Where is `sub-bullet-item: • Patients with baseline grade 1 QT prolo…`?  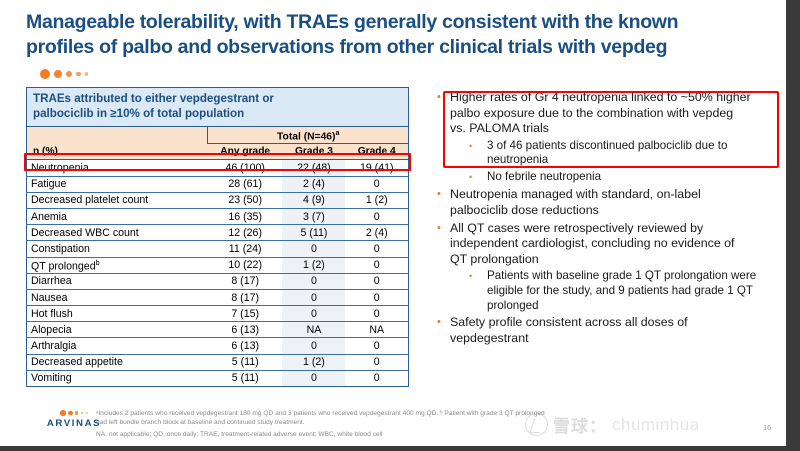
sub-bullet-item: • Patients with baseline grade 1 QT prolo… is located at coordinates (625, 291).